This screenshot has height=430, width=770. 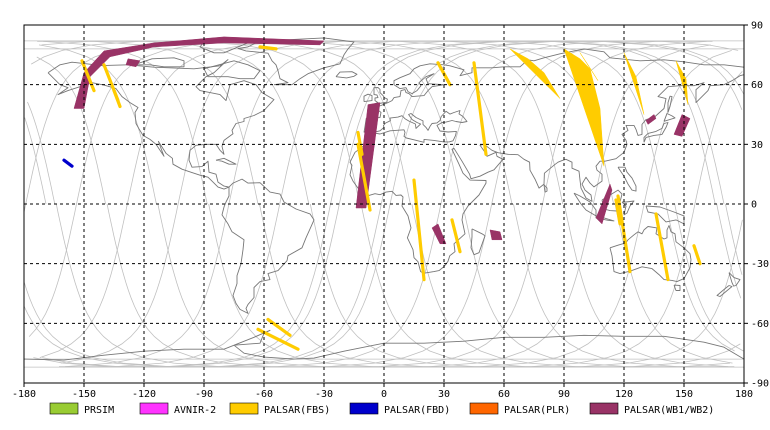 I want to click on lon-tick-label: 60, so click(x=504, y=394).